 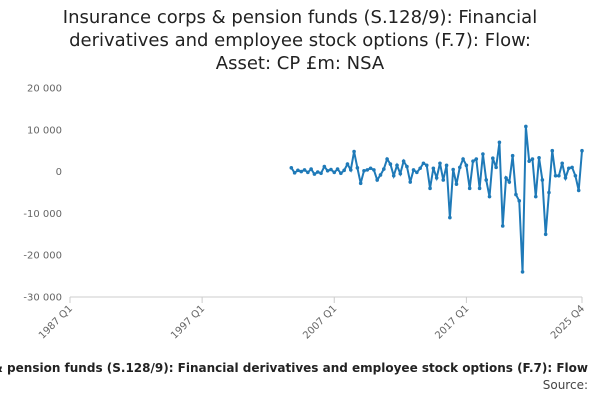 What do you see at coordinates (42, 214) in the screenshot?
I see `y-tick-label: -10 000` at bounding box center [42, 214].